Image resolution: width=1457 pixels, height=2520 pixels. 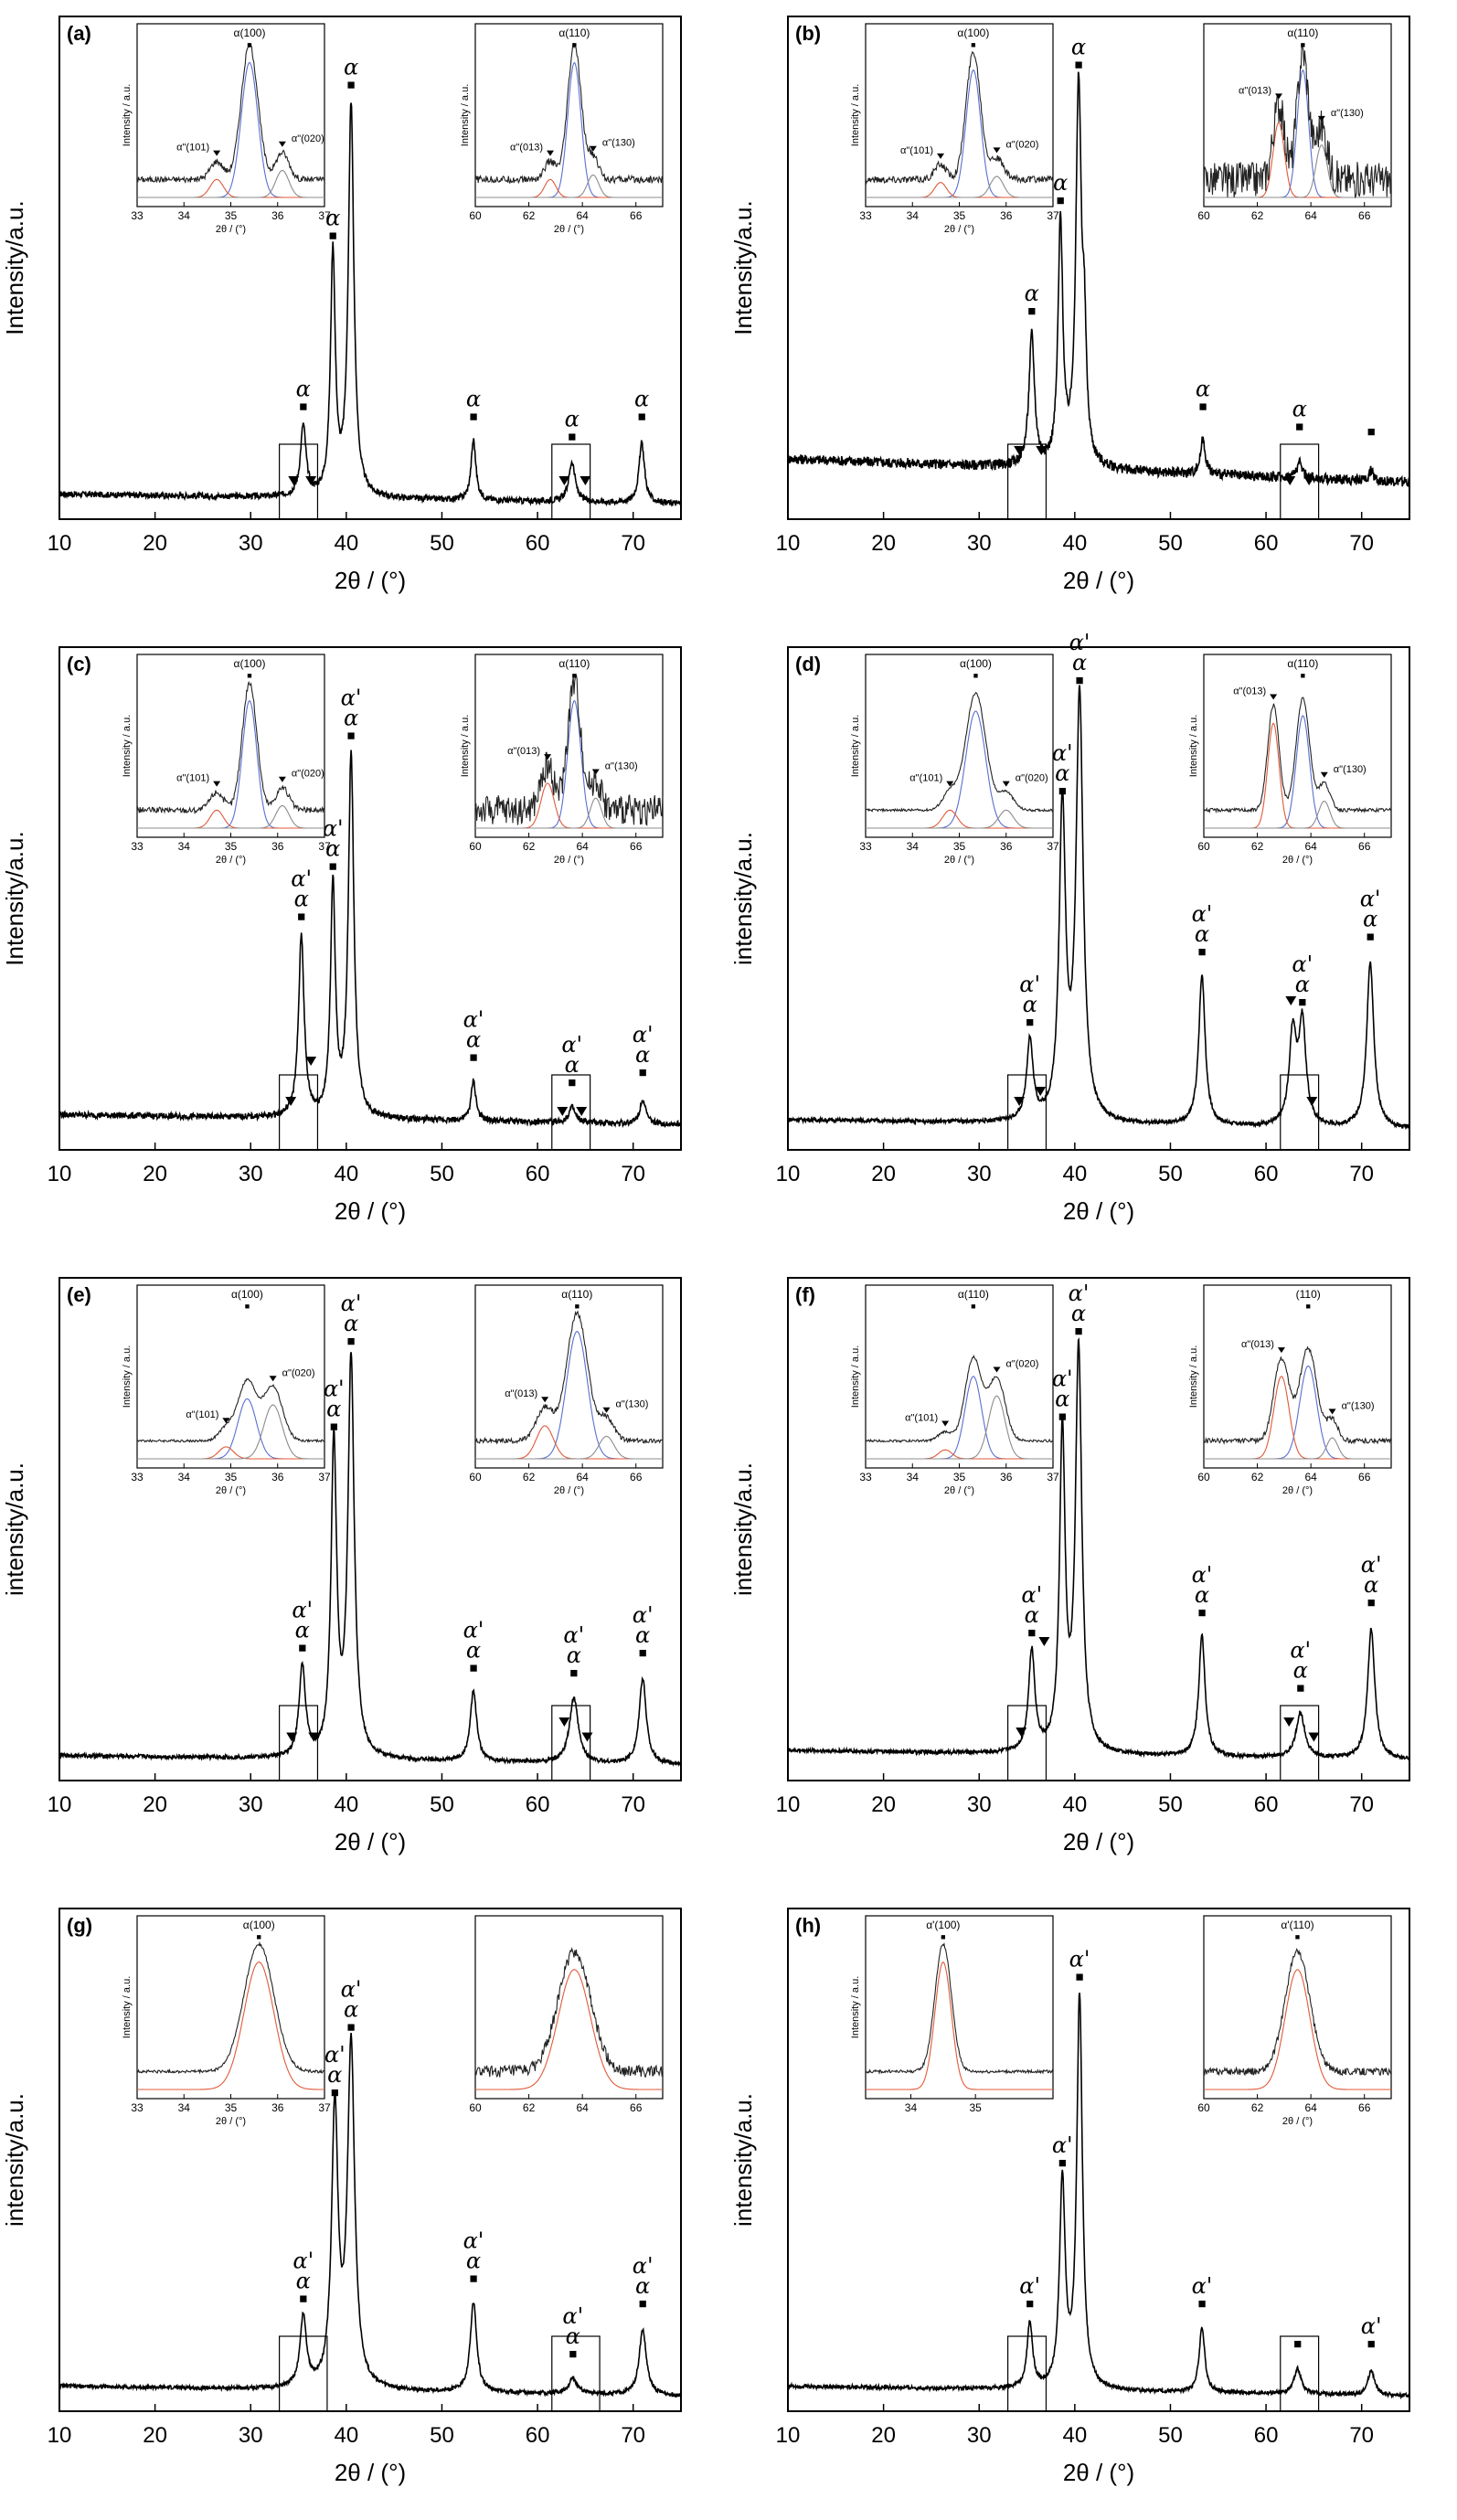 I want to click on x-axis-label: 2θ / (°), so click(x=1098, y=1211).